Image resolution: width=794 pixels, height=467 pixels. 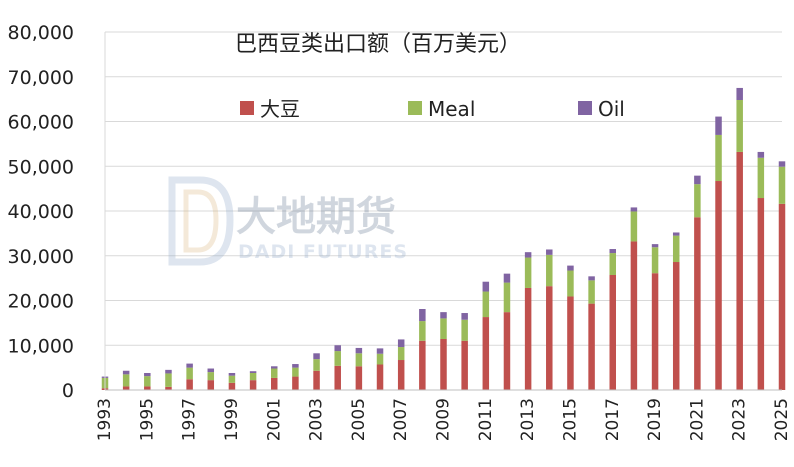 What do you see at coordinates (549, 338) in the screenshot?
I see `bar-soybean-2014` at bounding box center [549, 338].